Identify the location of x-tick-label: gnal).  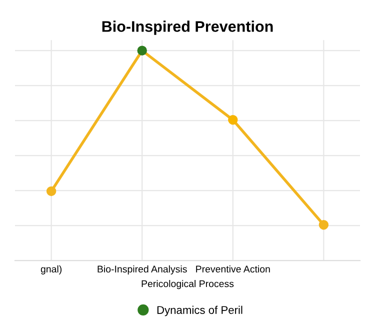
(51, 269).